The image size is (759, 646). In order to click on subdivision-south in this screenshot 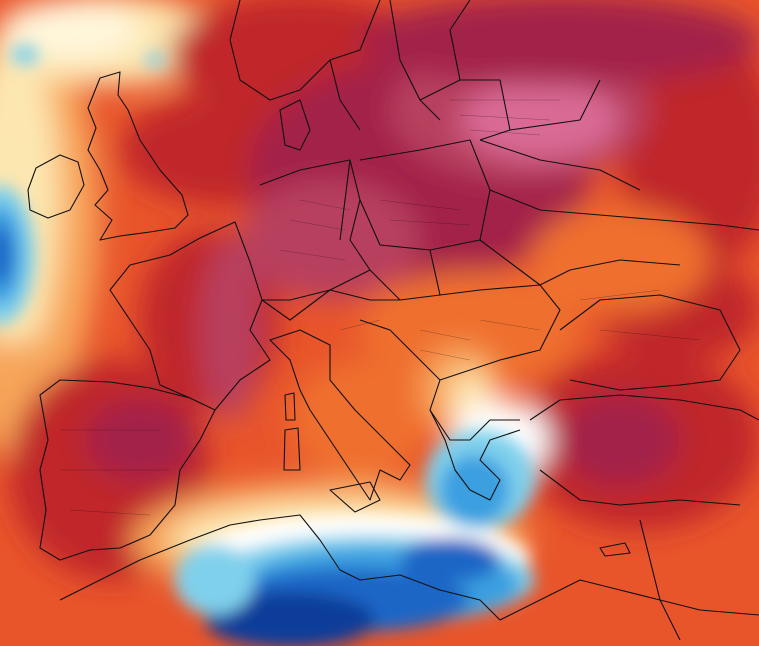, I will do `click(520, 325)`.